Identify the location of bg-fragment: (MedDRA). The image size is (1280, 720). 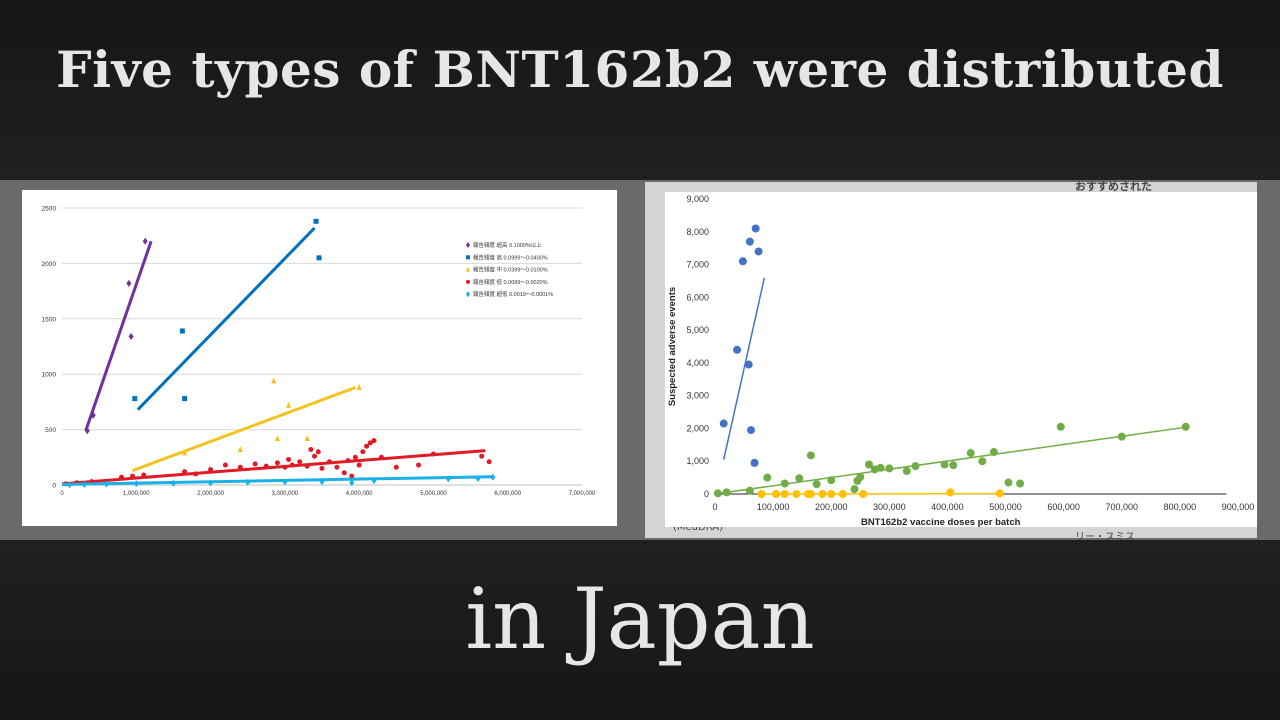
(698, 527).